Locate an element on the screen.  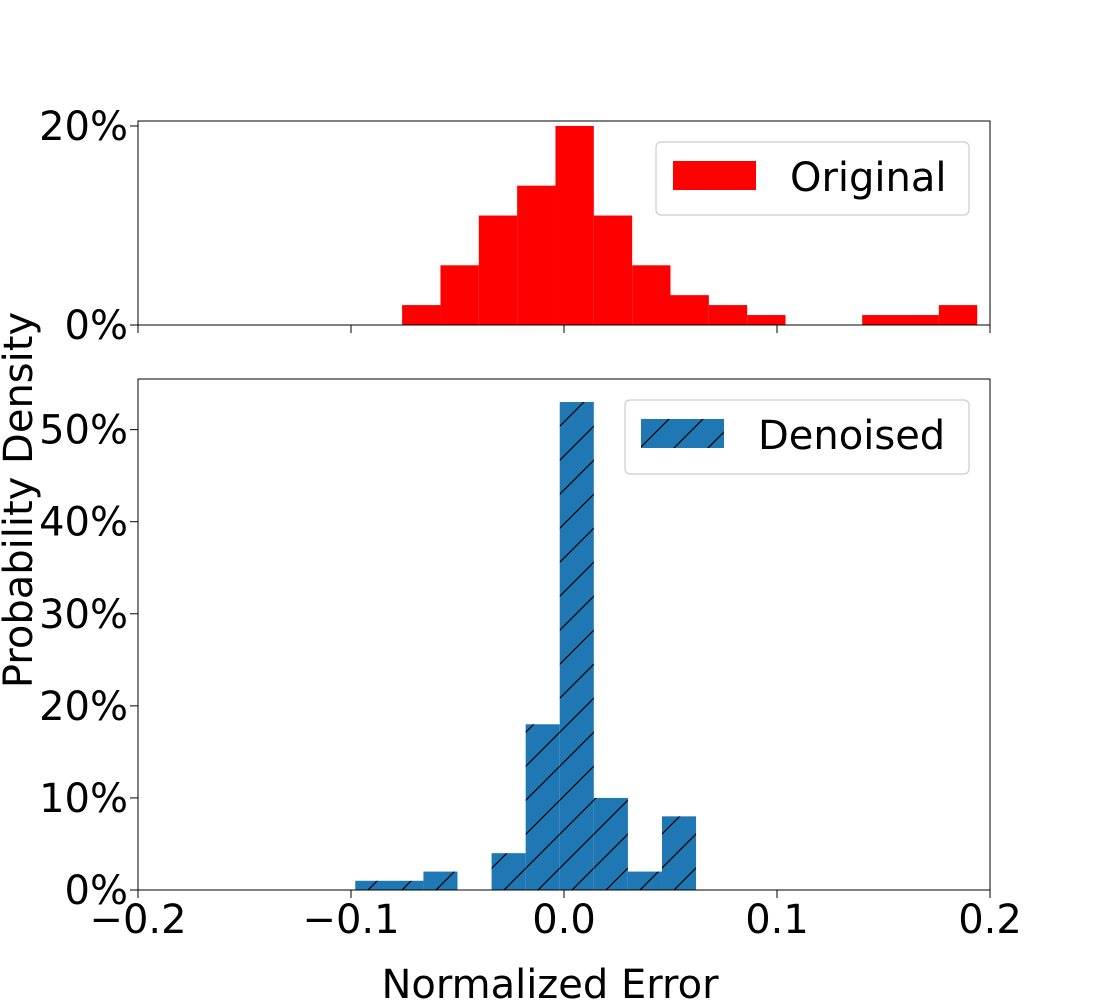
y-tick-label: 40% is located at coordinates (83, 523).